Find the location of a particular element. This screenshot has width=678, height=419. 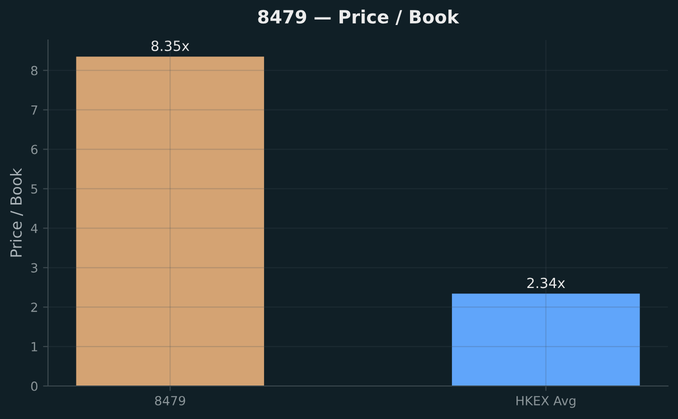

y-tick-label: 1 is located at coordinates (35, 347).